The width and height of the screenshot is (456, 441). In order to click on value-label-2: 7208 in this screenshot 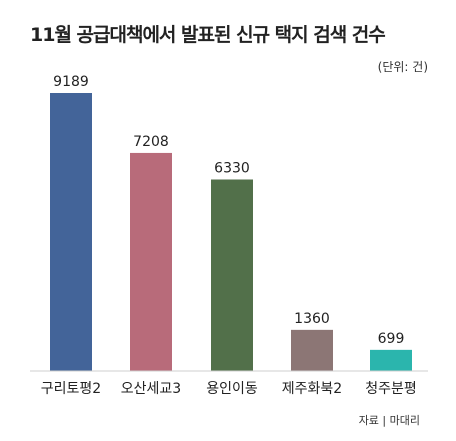, I will do `click(151, 142)`.